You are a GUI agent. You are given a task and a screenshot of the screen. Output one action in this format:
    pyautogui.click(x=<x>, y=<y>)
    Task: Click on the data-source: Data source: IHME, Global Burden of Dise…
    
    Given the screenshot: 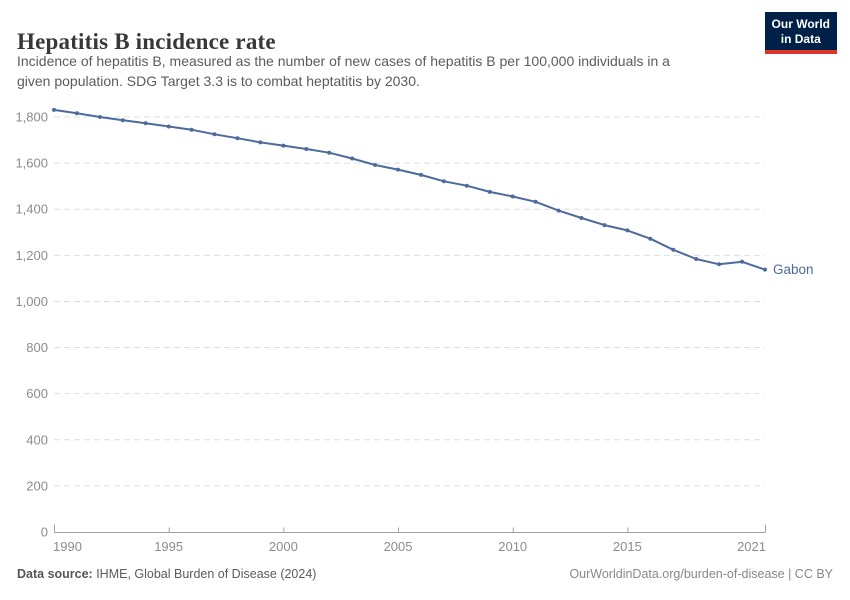 What is the action you would take?
    pyautogui.click(x=166, y=574)
    